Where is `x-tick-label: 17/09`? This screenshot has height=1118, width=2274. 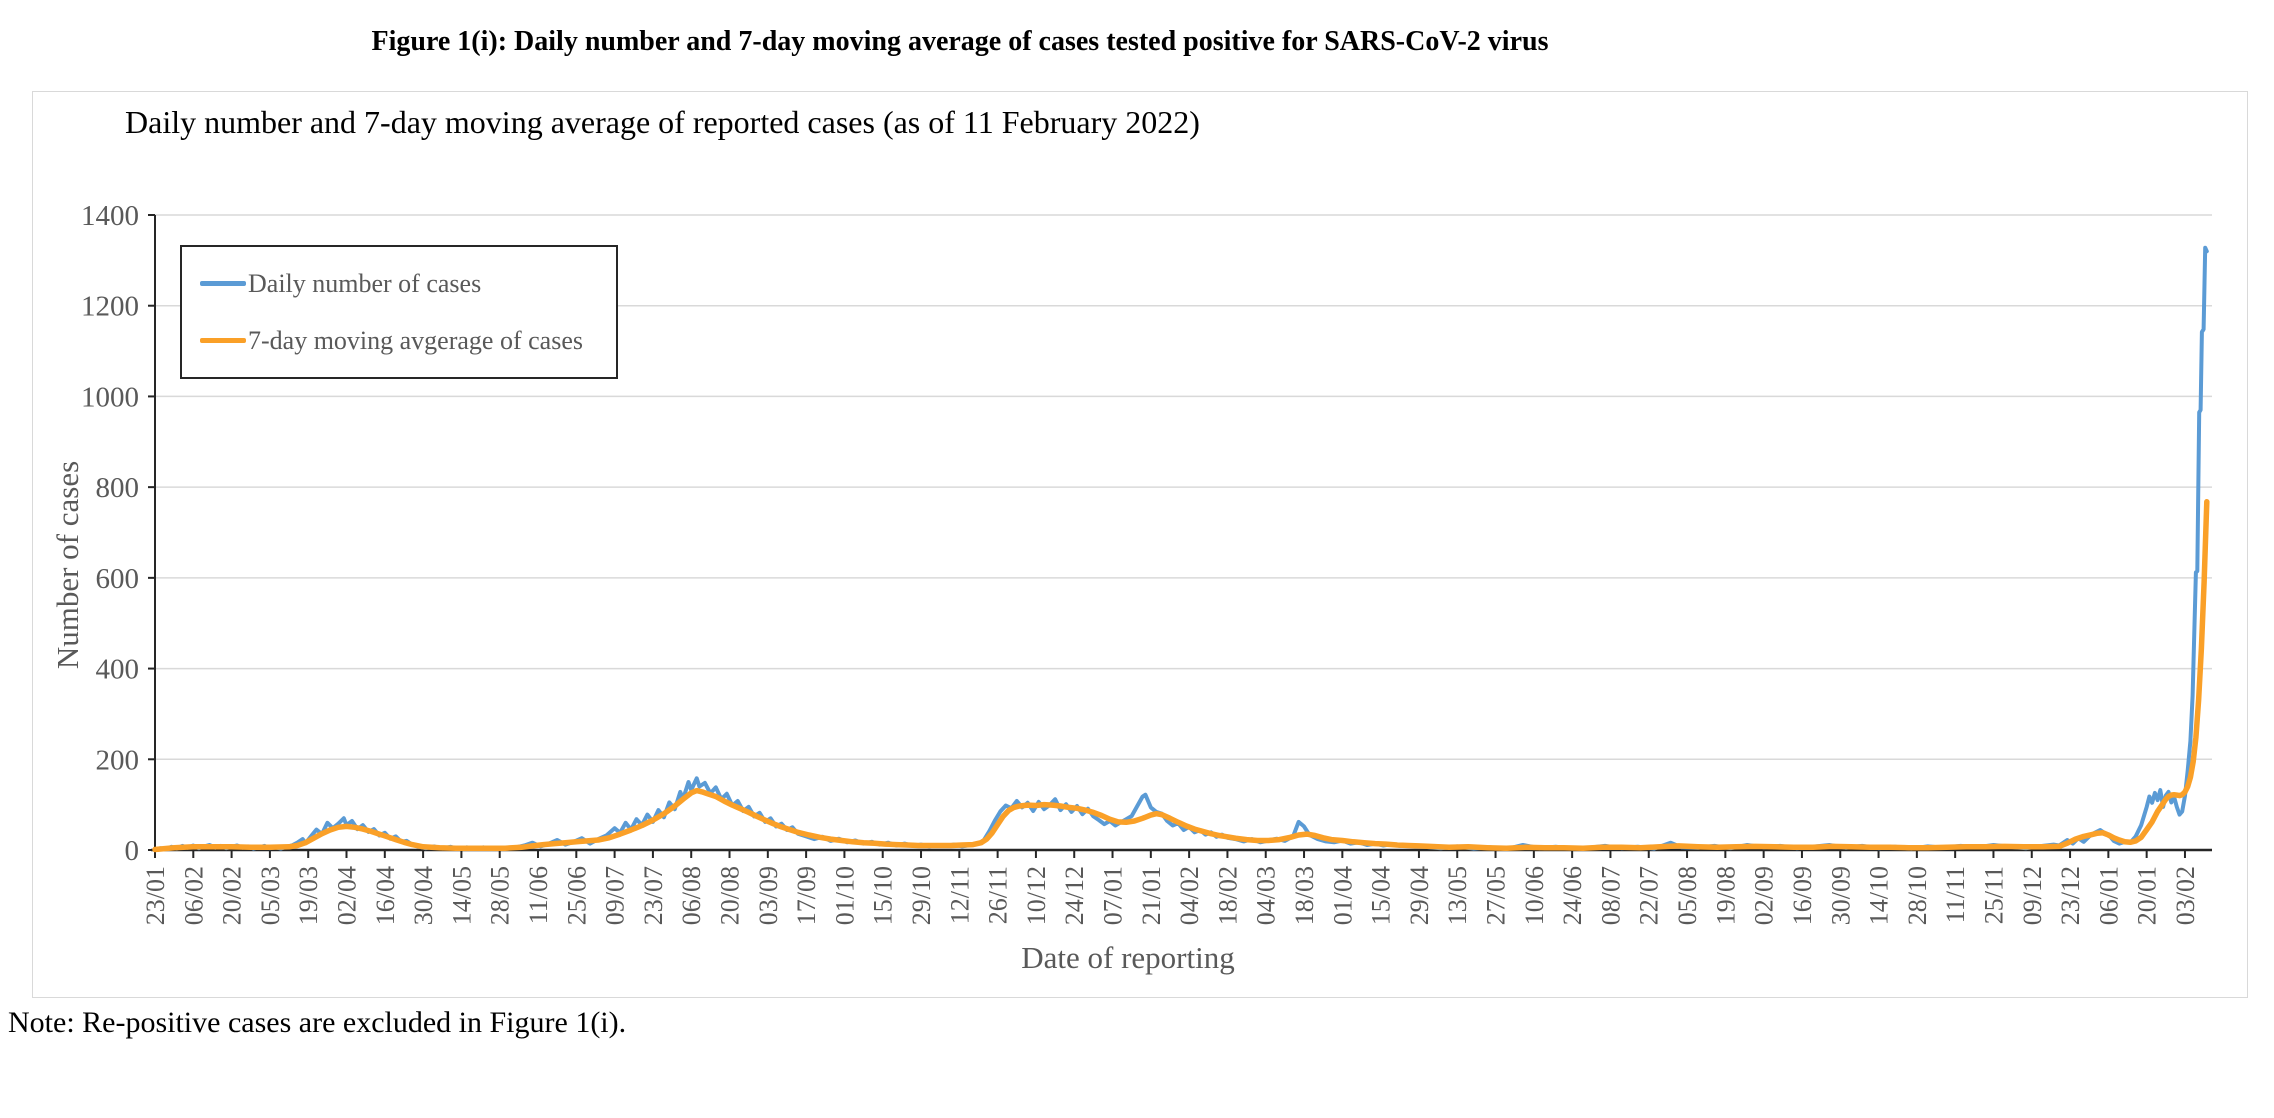
x-tick-label: 17/09 is located at coordinates (806, 895).